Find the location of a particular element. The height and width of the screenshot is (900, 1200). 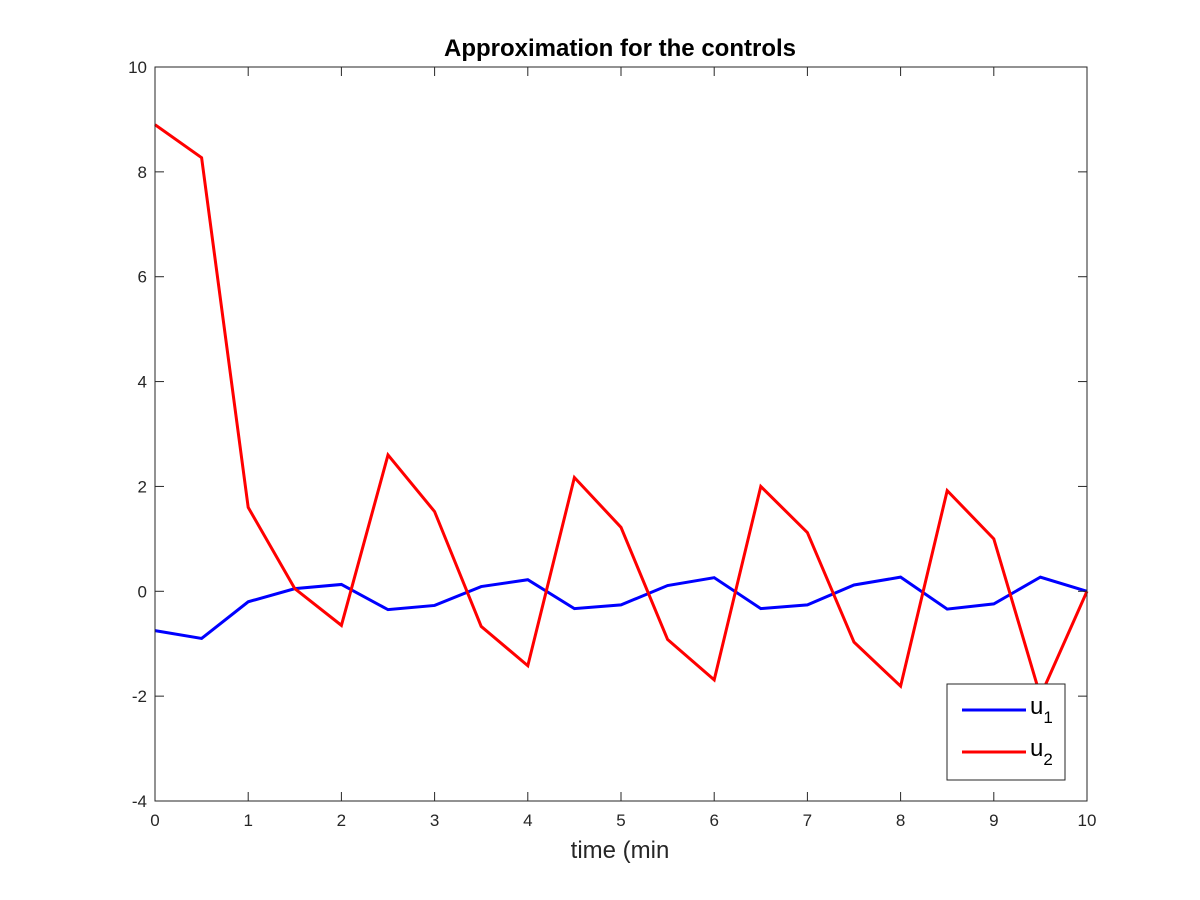

legend-label-u2-sub: 2 is located at coordinates (1047, 759).